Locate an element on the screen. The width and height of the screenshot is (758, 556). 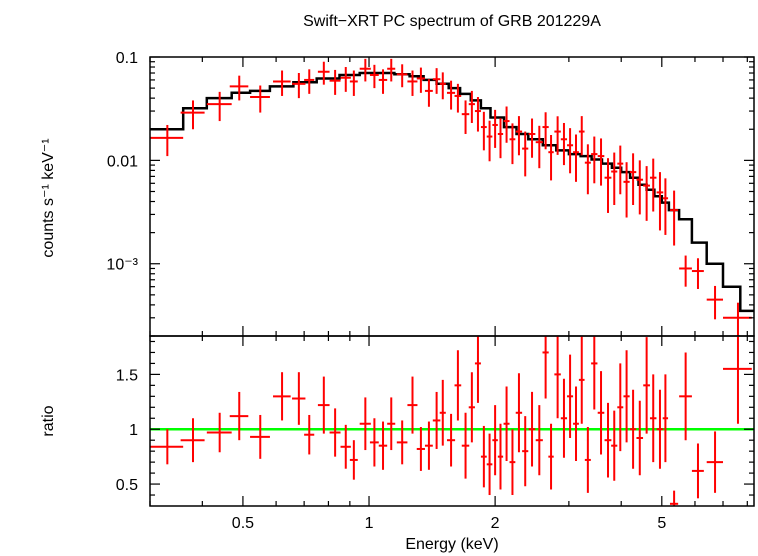
ratio-y-axis-label: ratio is located at coordinates (48, 420).